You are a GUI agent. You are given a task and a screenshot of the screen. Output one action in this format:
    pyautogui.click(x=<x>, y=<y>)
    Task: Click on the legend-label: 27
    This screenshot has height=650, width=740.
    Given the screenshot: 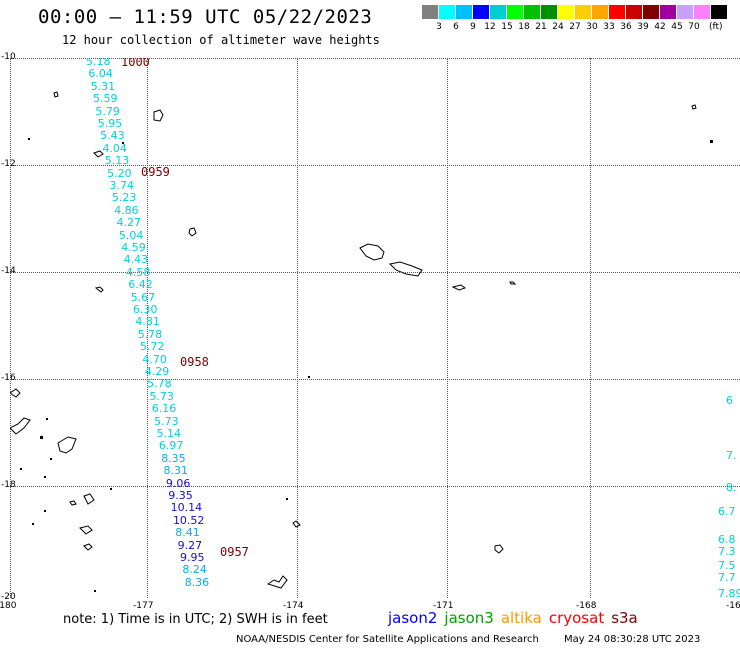 What is the action you would take?
    pyautogui.click(x=575, y=27)
    